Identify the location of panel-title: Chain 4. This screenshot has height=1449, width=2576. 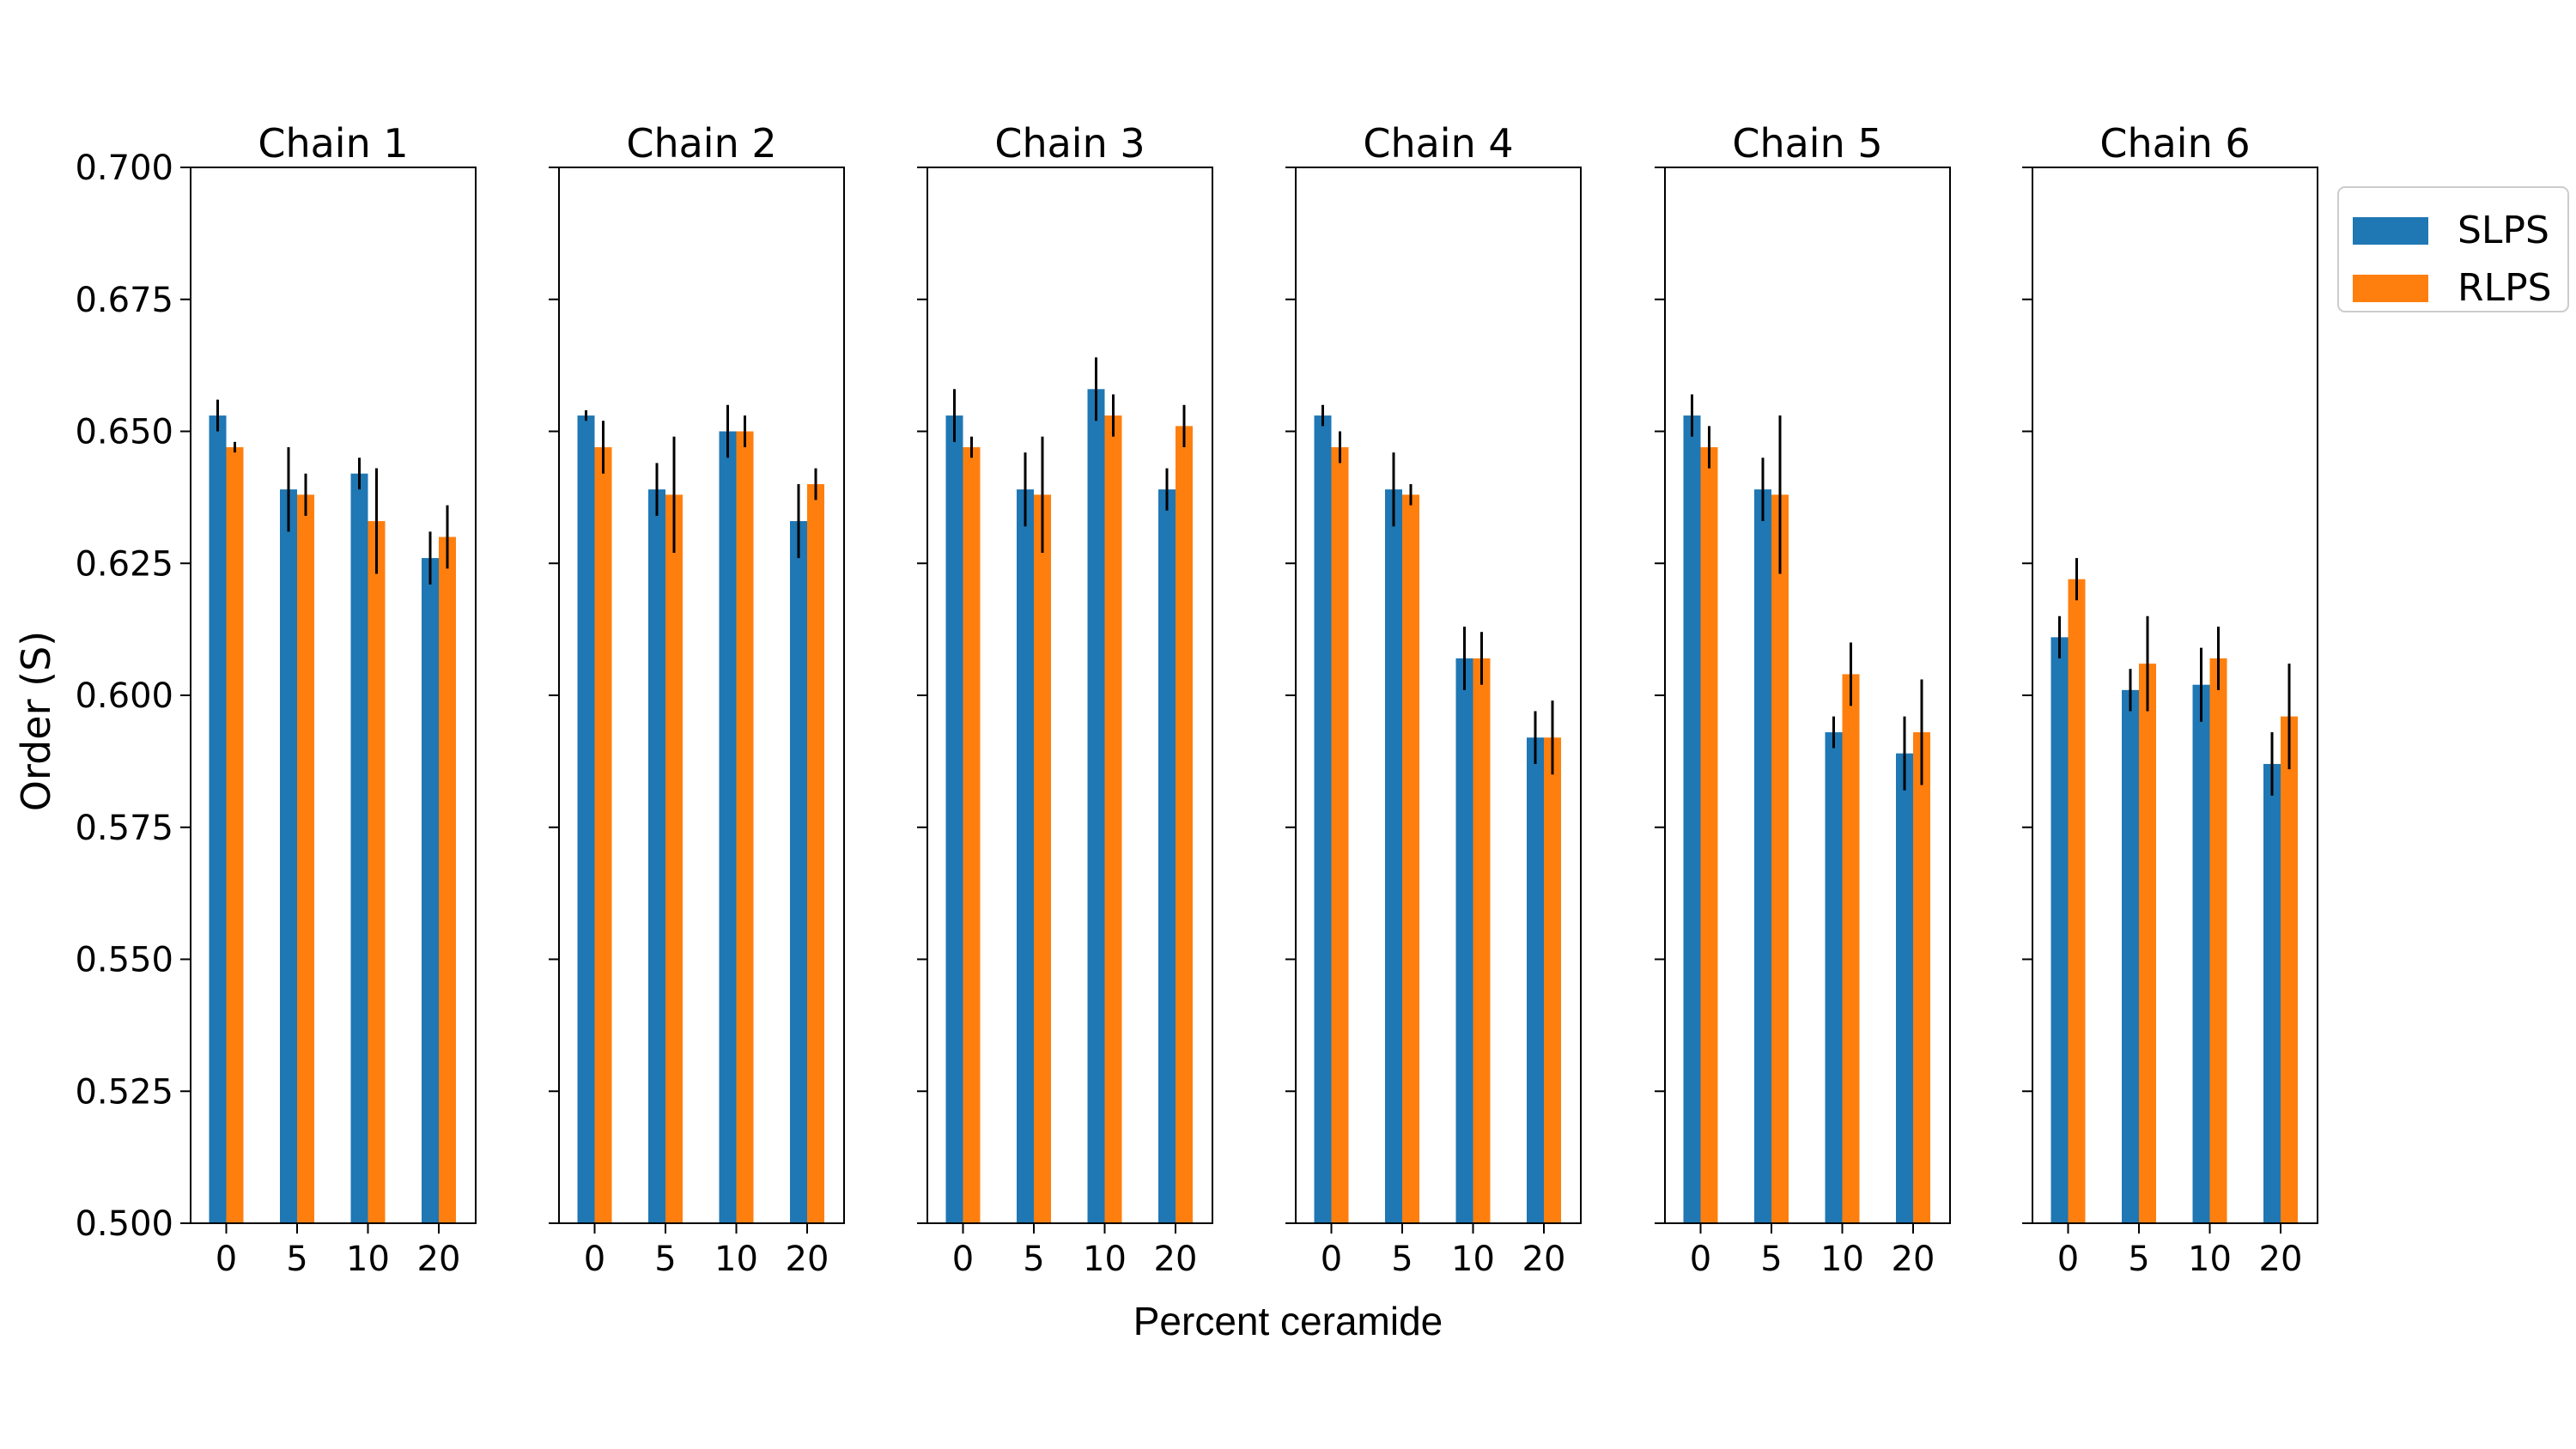
(1438, 143).